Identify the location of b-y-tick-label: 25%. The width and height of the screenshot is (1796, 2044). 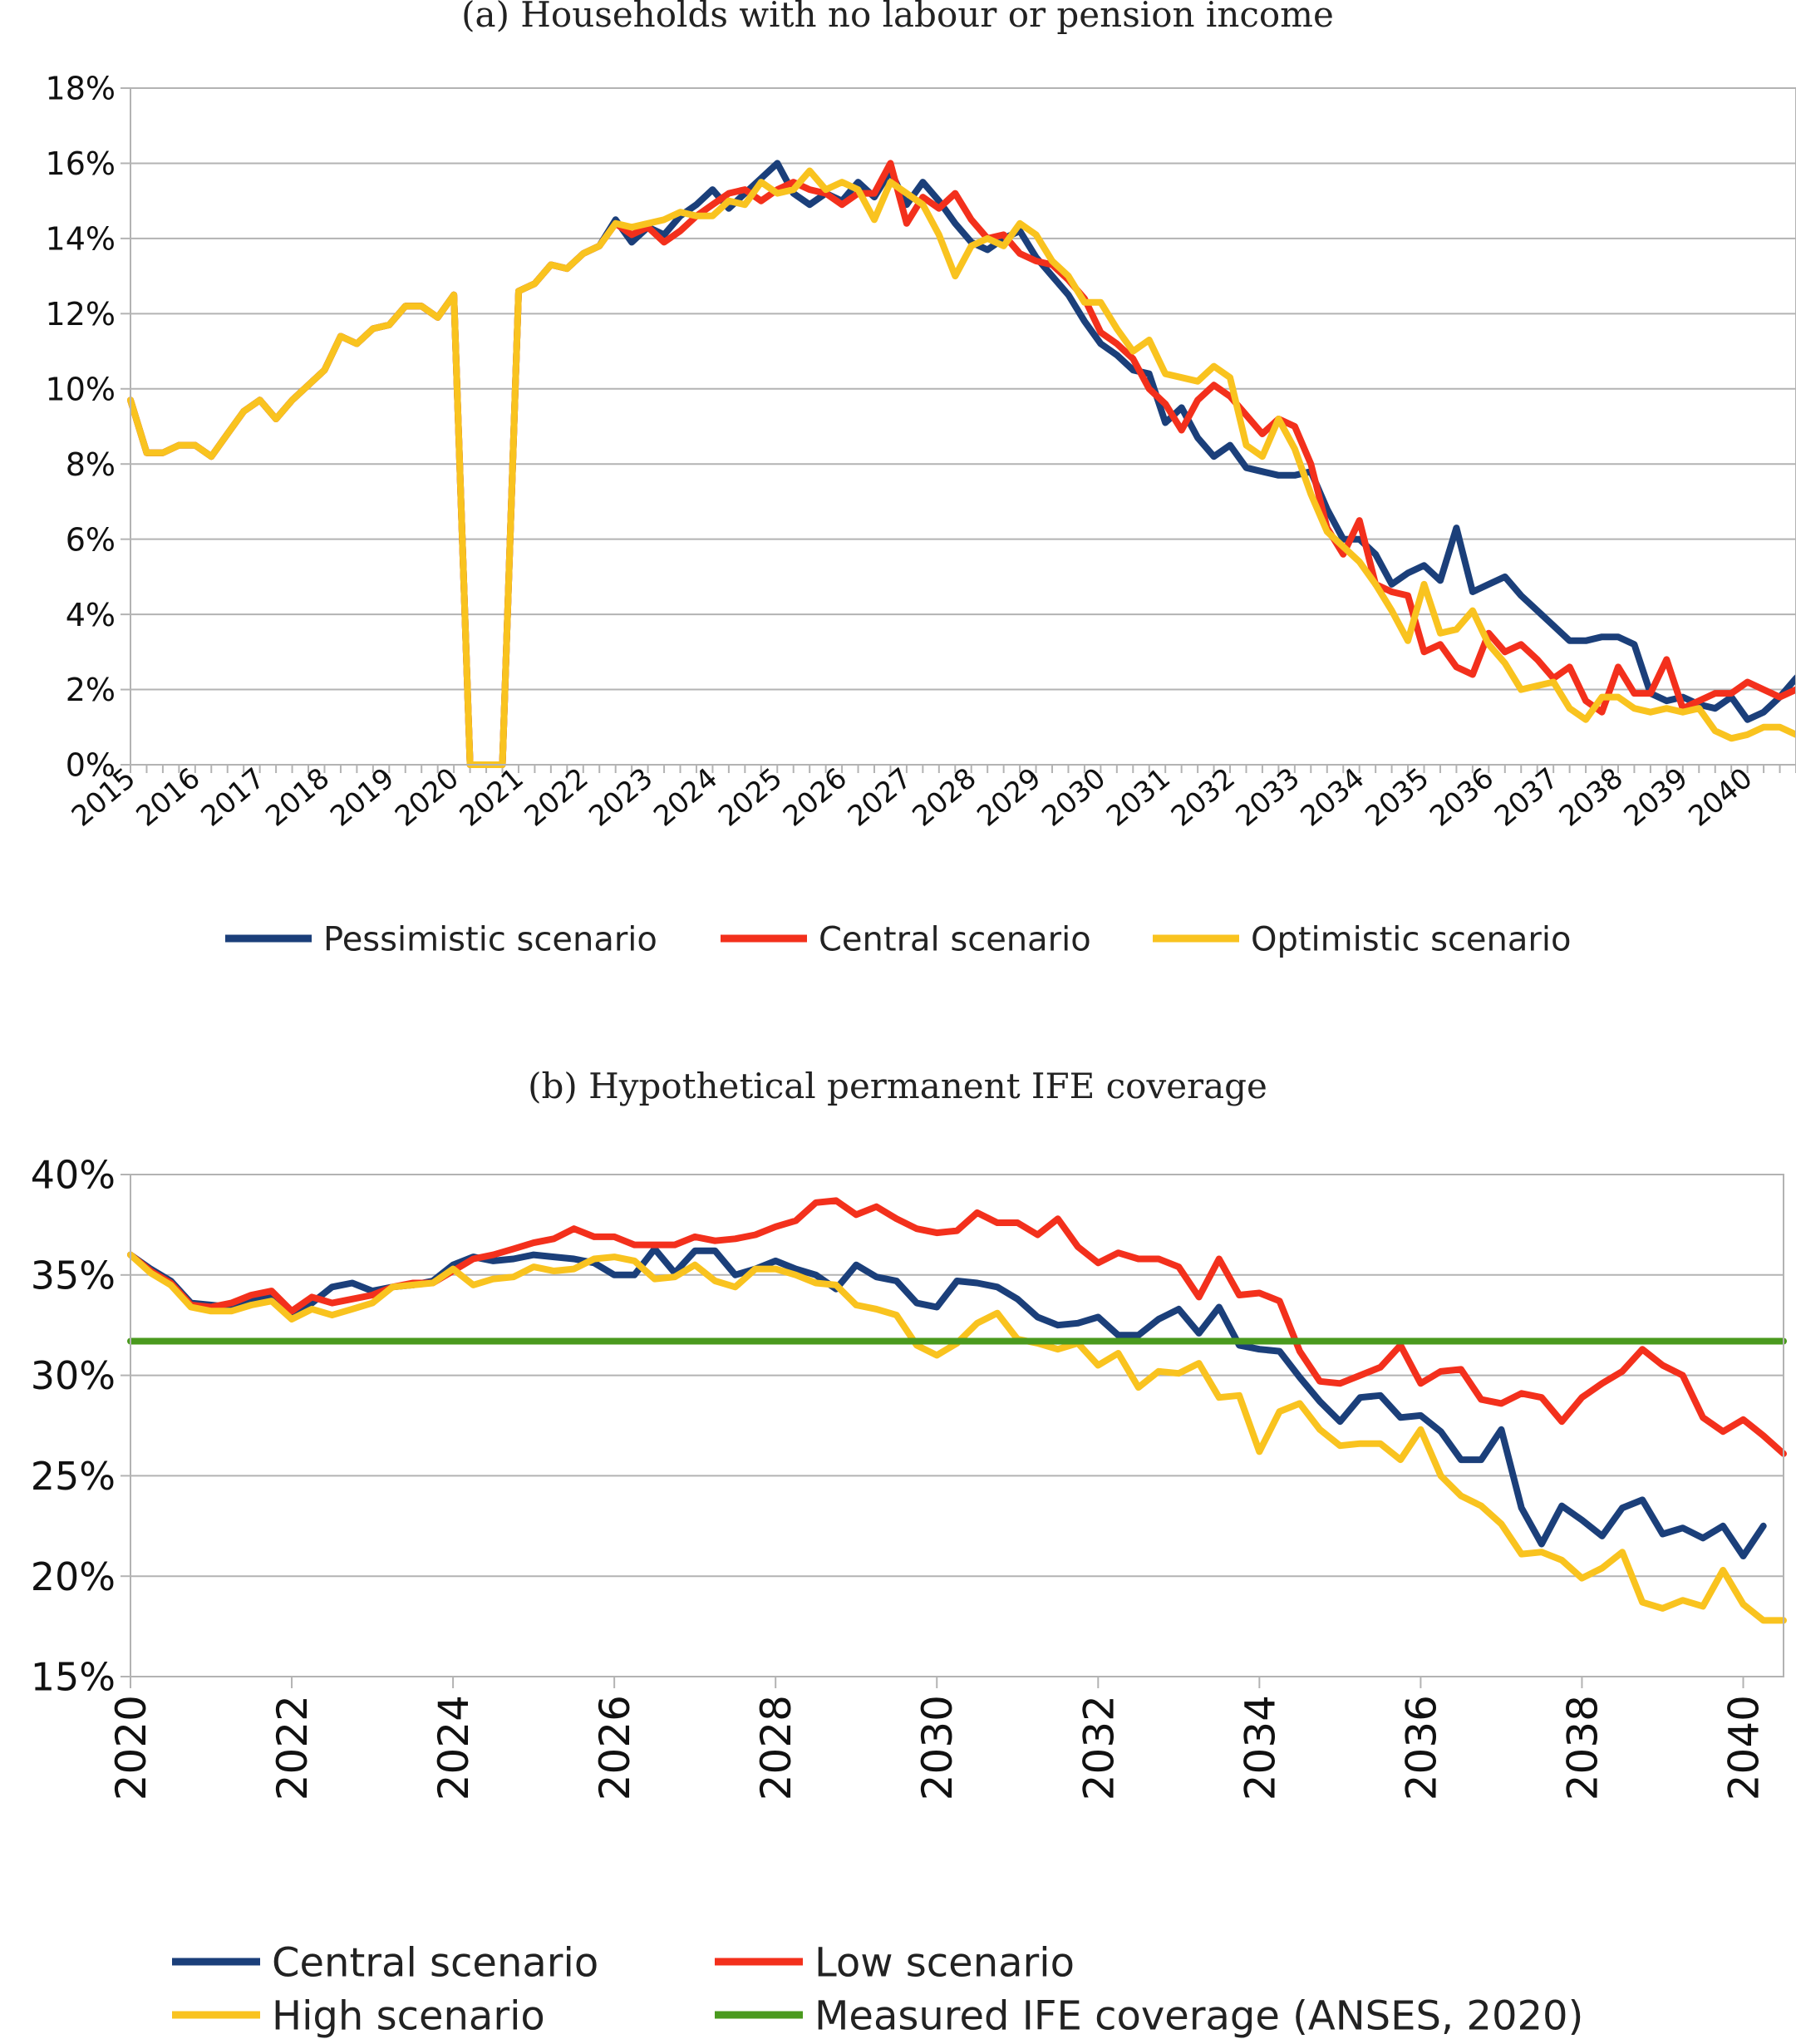
(73, 1476).